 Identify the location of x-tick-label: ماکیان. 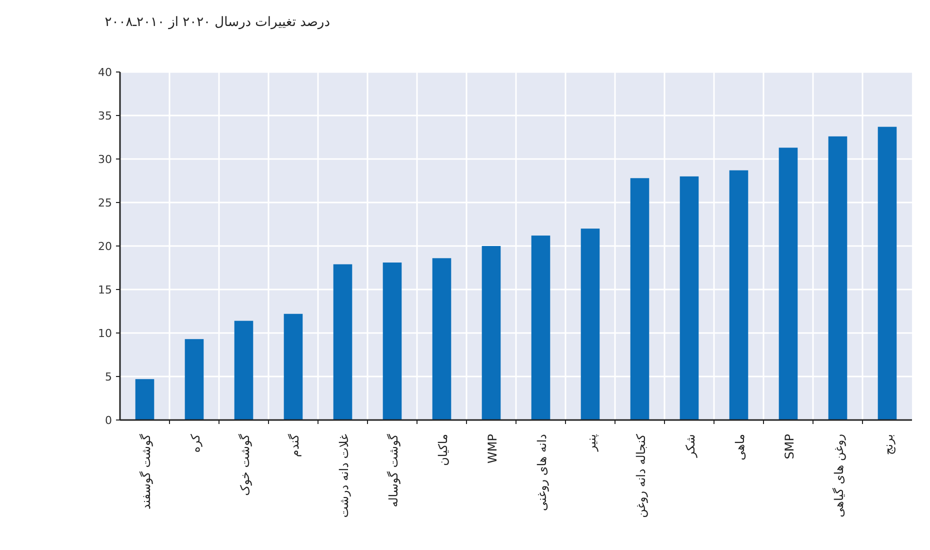
(443, 450).